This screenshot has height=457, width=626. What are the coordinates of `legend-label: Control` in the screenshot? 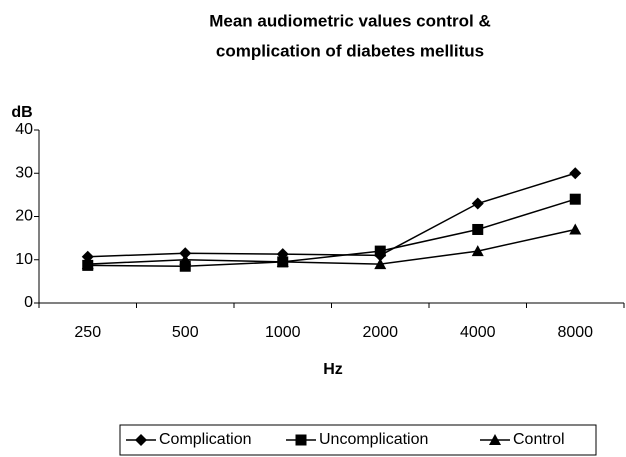 It's located at (539, 439).